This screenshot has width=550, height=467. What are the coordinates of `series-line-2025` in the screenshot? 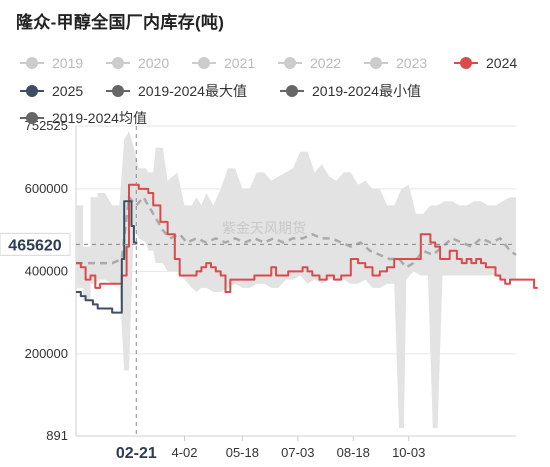 It's located at (107, 257).